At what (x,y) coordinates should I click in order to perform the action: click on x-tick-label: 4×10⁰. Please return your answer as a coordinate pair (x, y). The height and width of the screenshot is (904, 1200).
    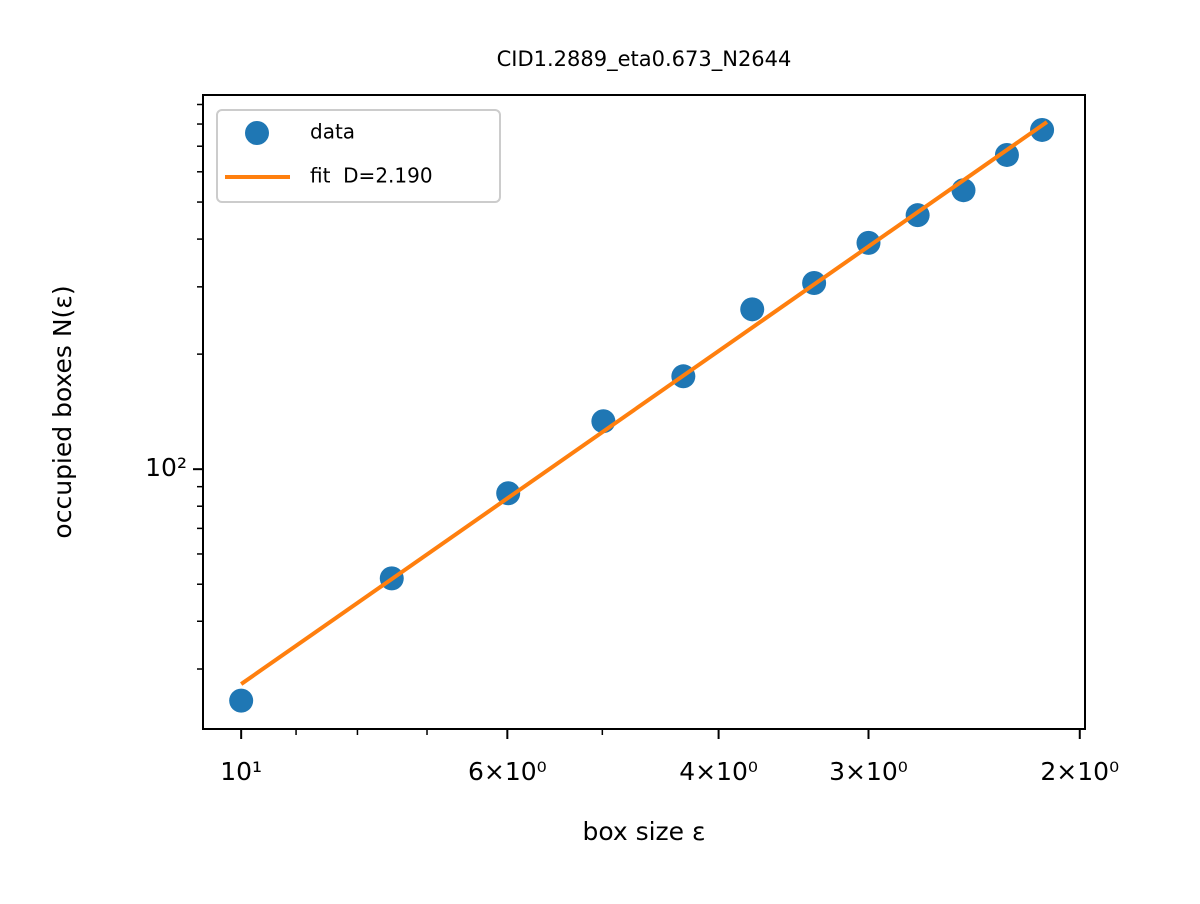
    Looking at the image, I should click on (718, 771).